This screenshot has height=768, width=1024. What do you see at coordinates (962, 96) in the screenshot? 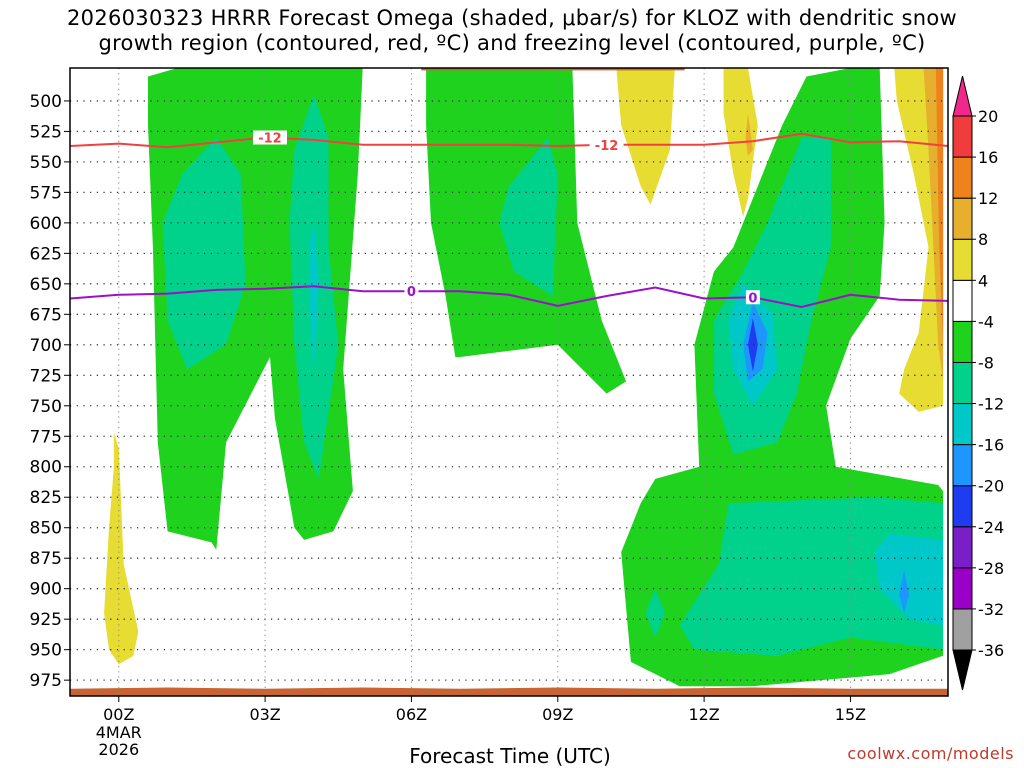
I see `colorbar-max-arrow` at bounding box center [962, 96].